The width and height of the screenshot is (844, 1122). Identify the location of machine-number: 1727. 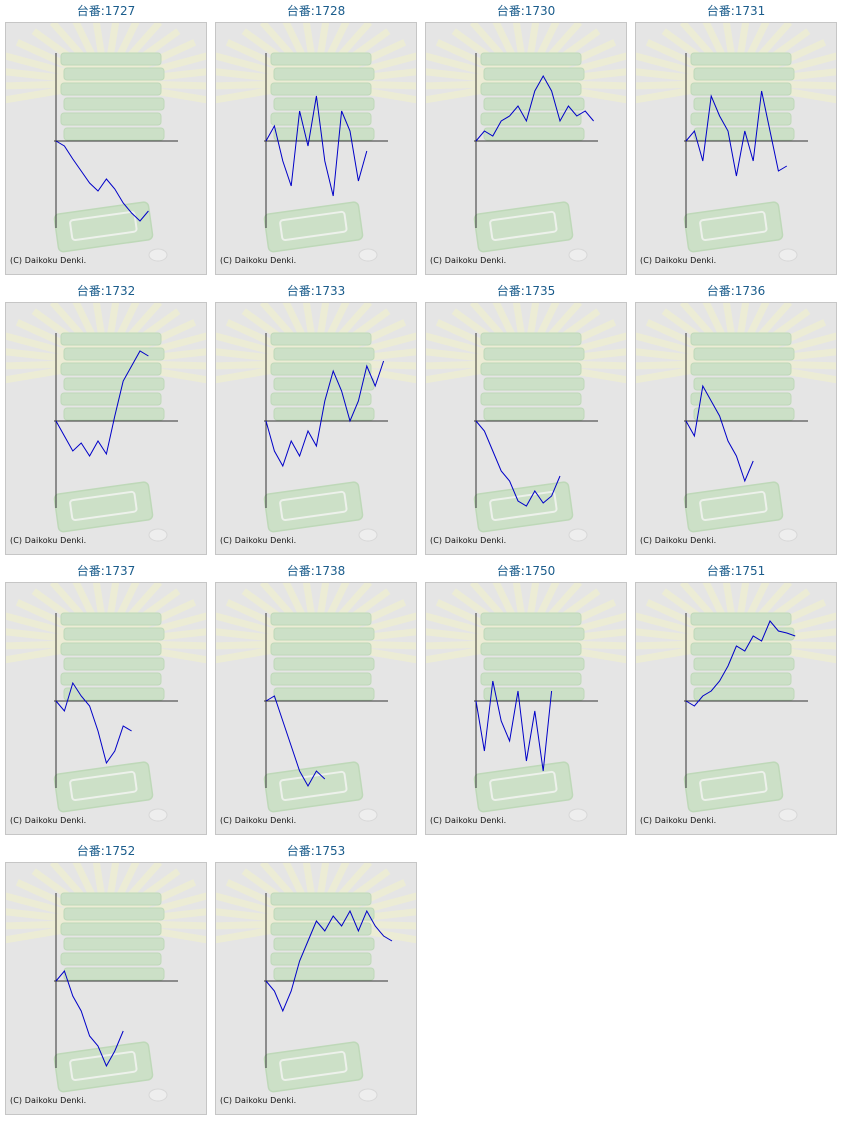
(120, 11).